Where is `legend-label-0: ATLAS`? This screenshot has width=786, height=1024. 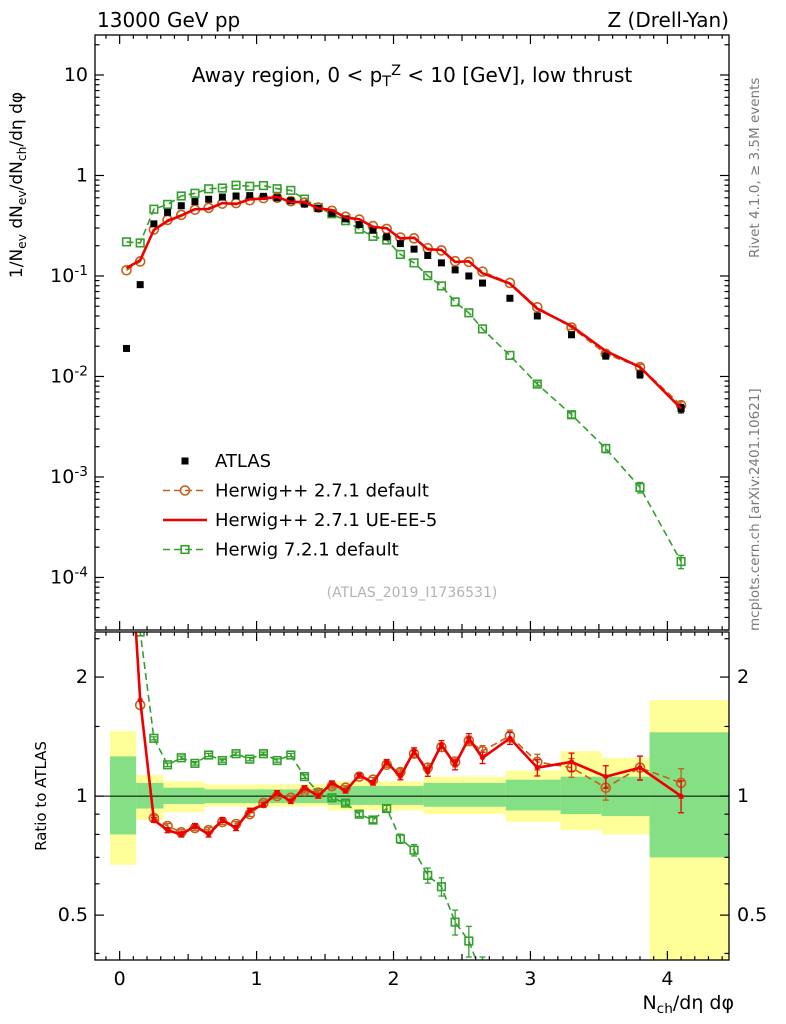 legend-label-0: ATLAS is located at coordinates (243, 461).